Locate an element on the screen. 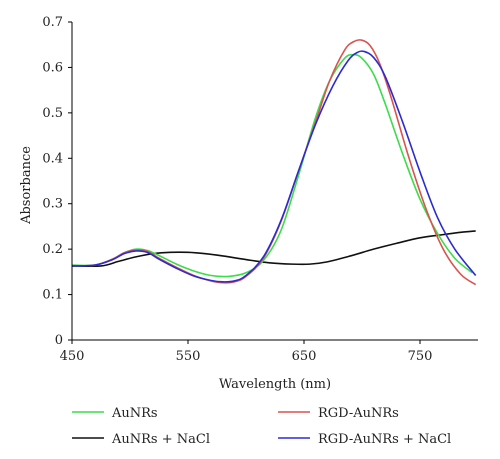  series-line-aunrs-nacl is located at coordinates (273, 249).